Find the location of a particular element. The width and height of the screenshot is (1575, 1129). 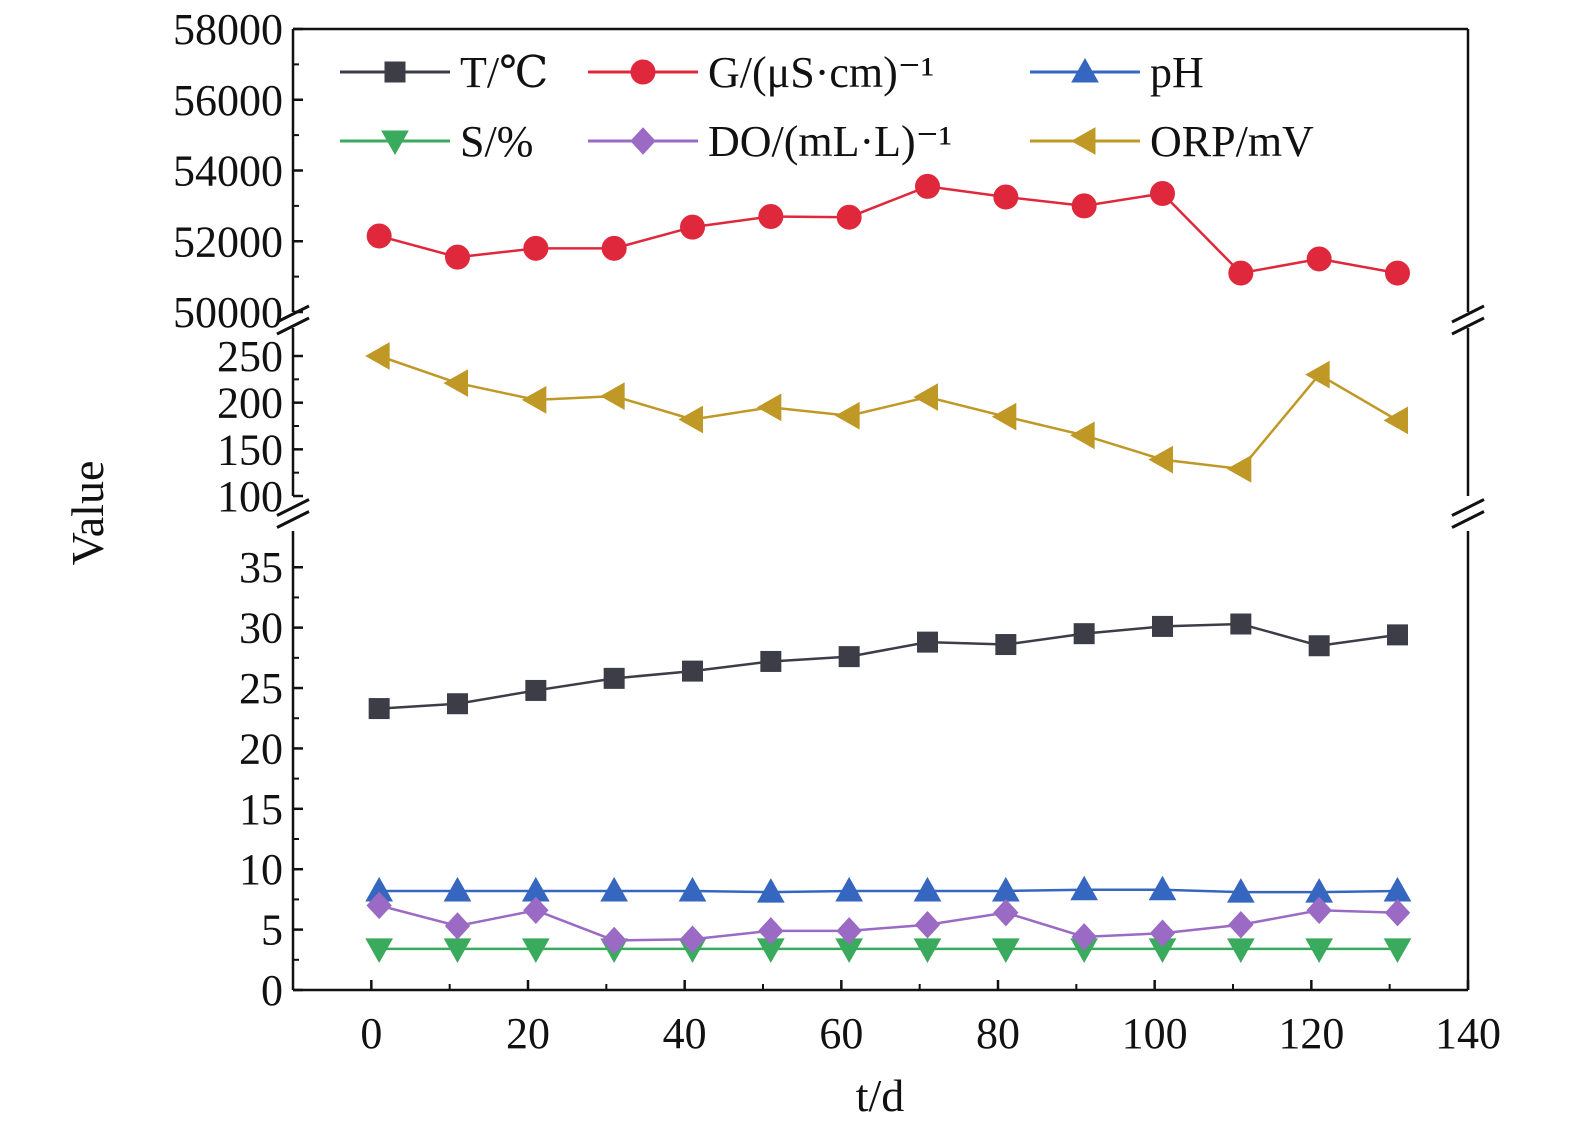

legend-item-5: ORP/mV is located at coordinates (1172, 141).